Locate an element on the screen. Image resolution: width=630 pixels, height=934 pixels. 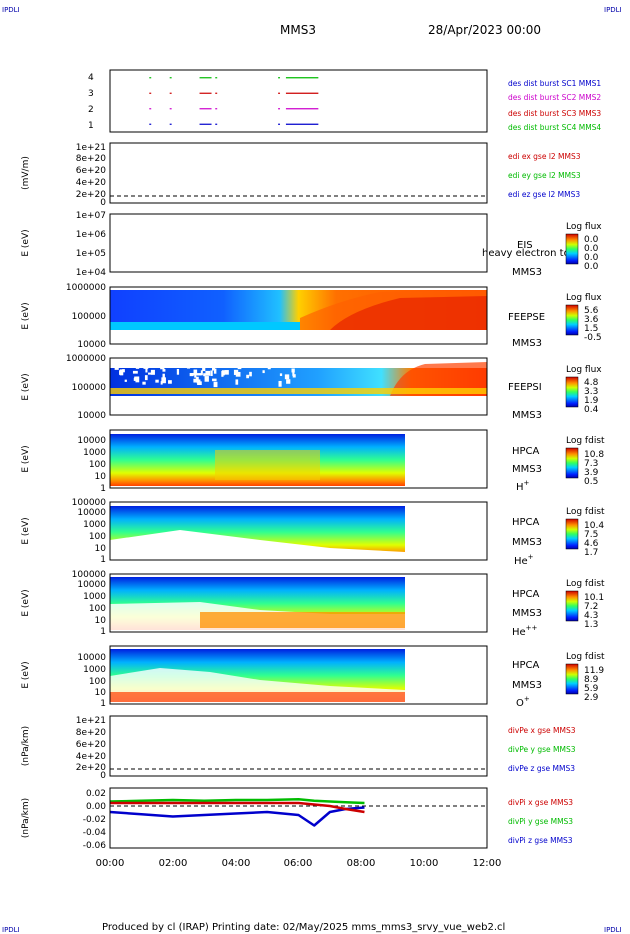
feepsi-colorbar is located at coordinates (572, 392).